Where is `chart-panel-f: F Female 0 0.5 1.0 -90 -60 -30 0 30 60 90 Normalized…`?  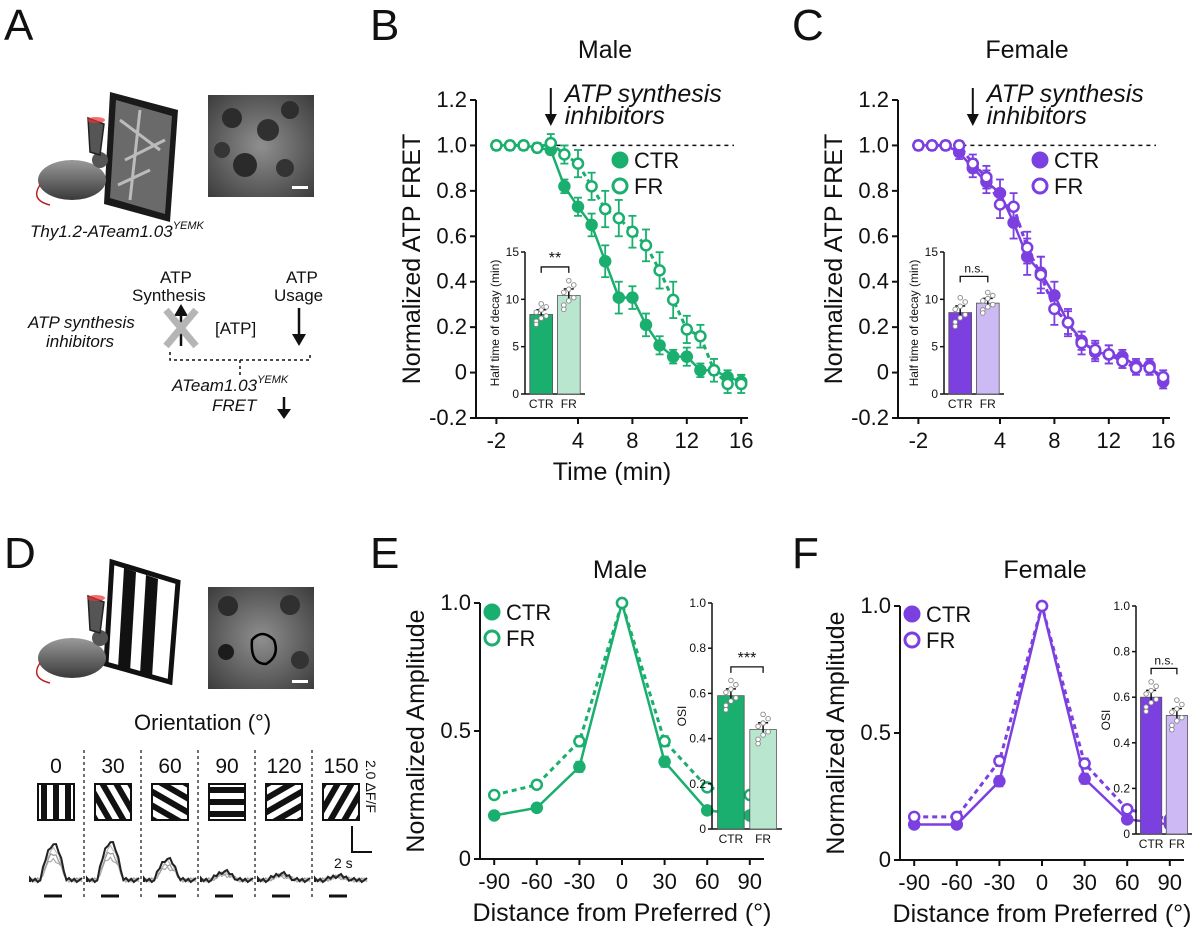 chart-panel-f: F Female 0 0.5 1.0 -90 -60 -30 0 30 60 90 Normalized… is located at coordinates (992, 728).